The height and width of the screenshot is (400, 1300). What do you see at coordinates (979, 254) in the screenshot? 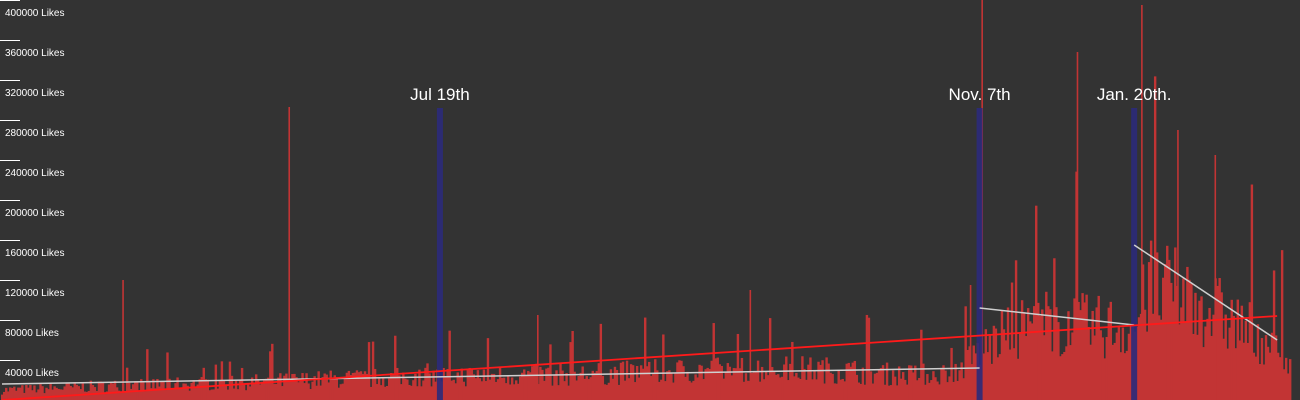
I see `event-line` at bounding box center [979, 254].